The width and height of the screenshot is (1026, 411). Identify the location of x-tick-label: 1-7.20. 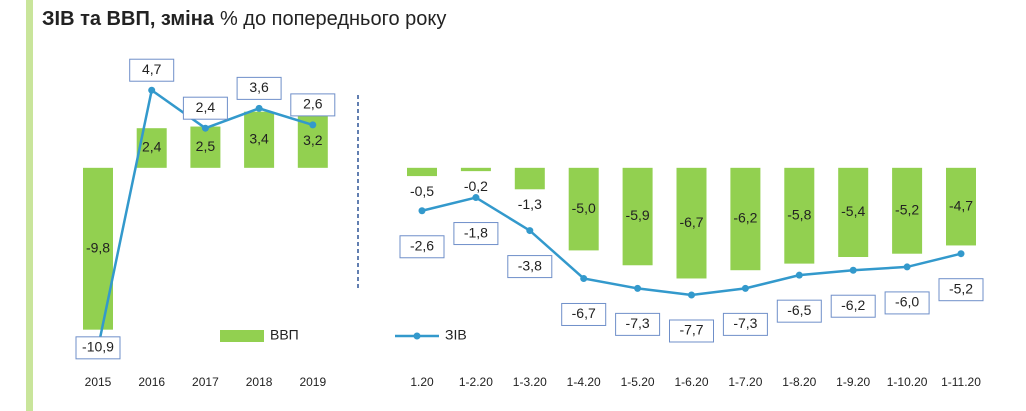
(745, 382).